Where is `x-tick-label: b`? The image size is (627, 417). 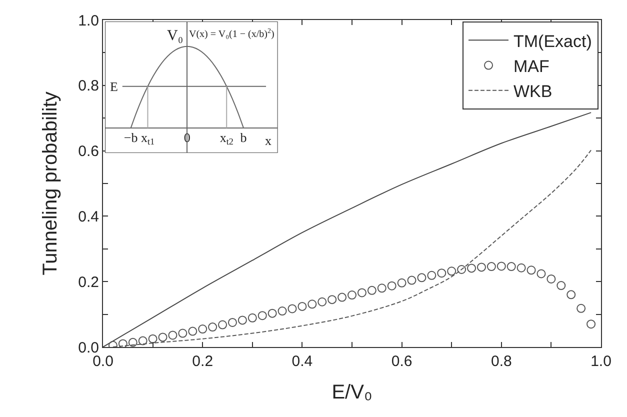
x-tick-label: b is located at coordinates (243, 137).